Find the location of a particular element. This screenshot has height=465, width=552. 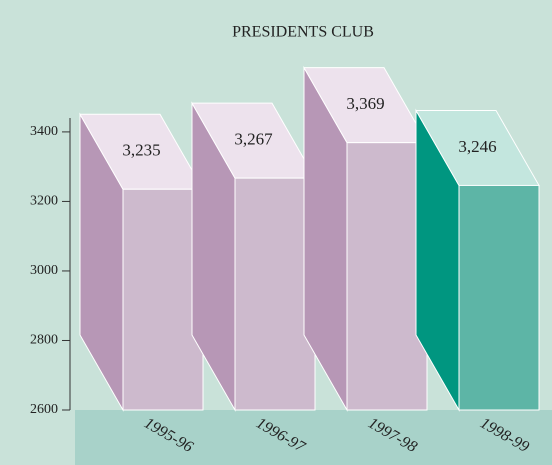

value-label: 3,369 is located at coordinates (365, 103).